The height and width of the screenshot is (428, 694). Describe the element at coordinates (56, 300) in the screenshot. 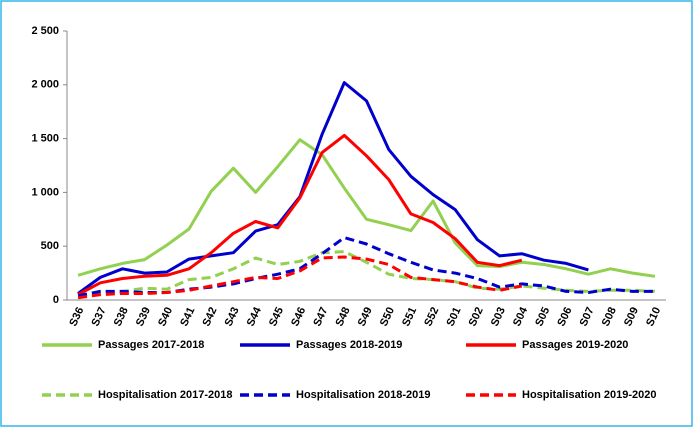

I see `y-tick-label: 0` at that location.